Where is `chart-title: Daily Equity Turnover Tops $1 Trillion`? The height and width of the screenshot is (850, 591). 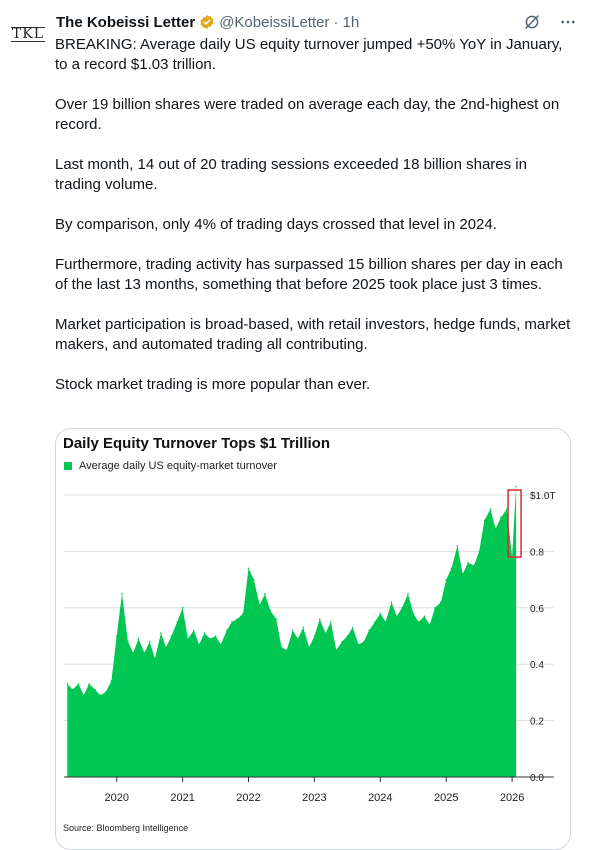 chart-title: Daily Equity Turnover Tops $1 Trillion is located at coordinates (196, 443).